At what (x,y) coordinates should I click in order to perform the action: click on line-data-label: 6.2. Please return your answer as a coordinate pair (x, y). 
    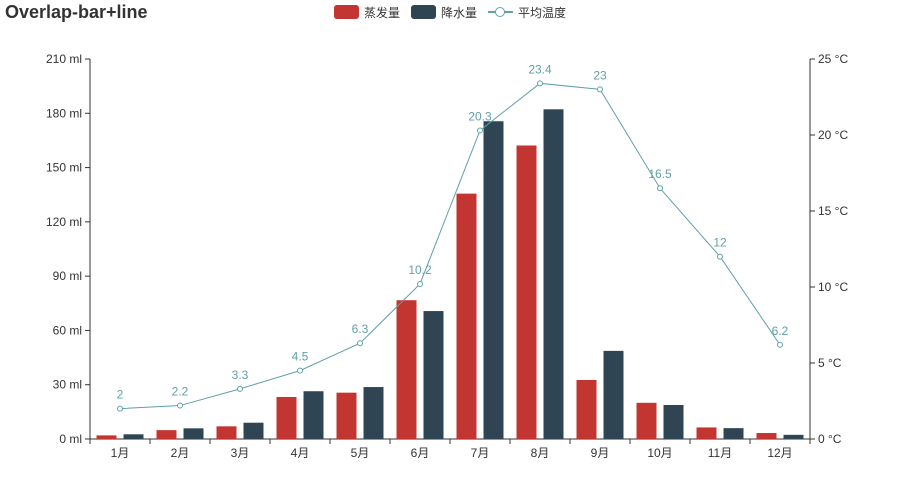
    Looking at the image, I should click on (780, 331).